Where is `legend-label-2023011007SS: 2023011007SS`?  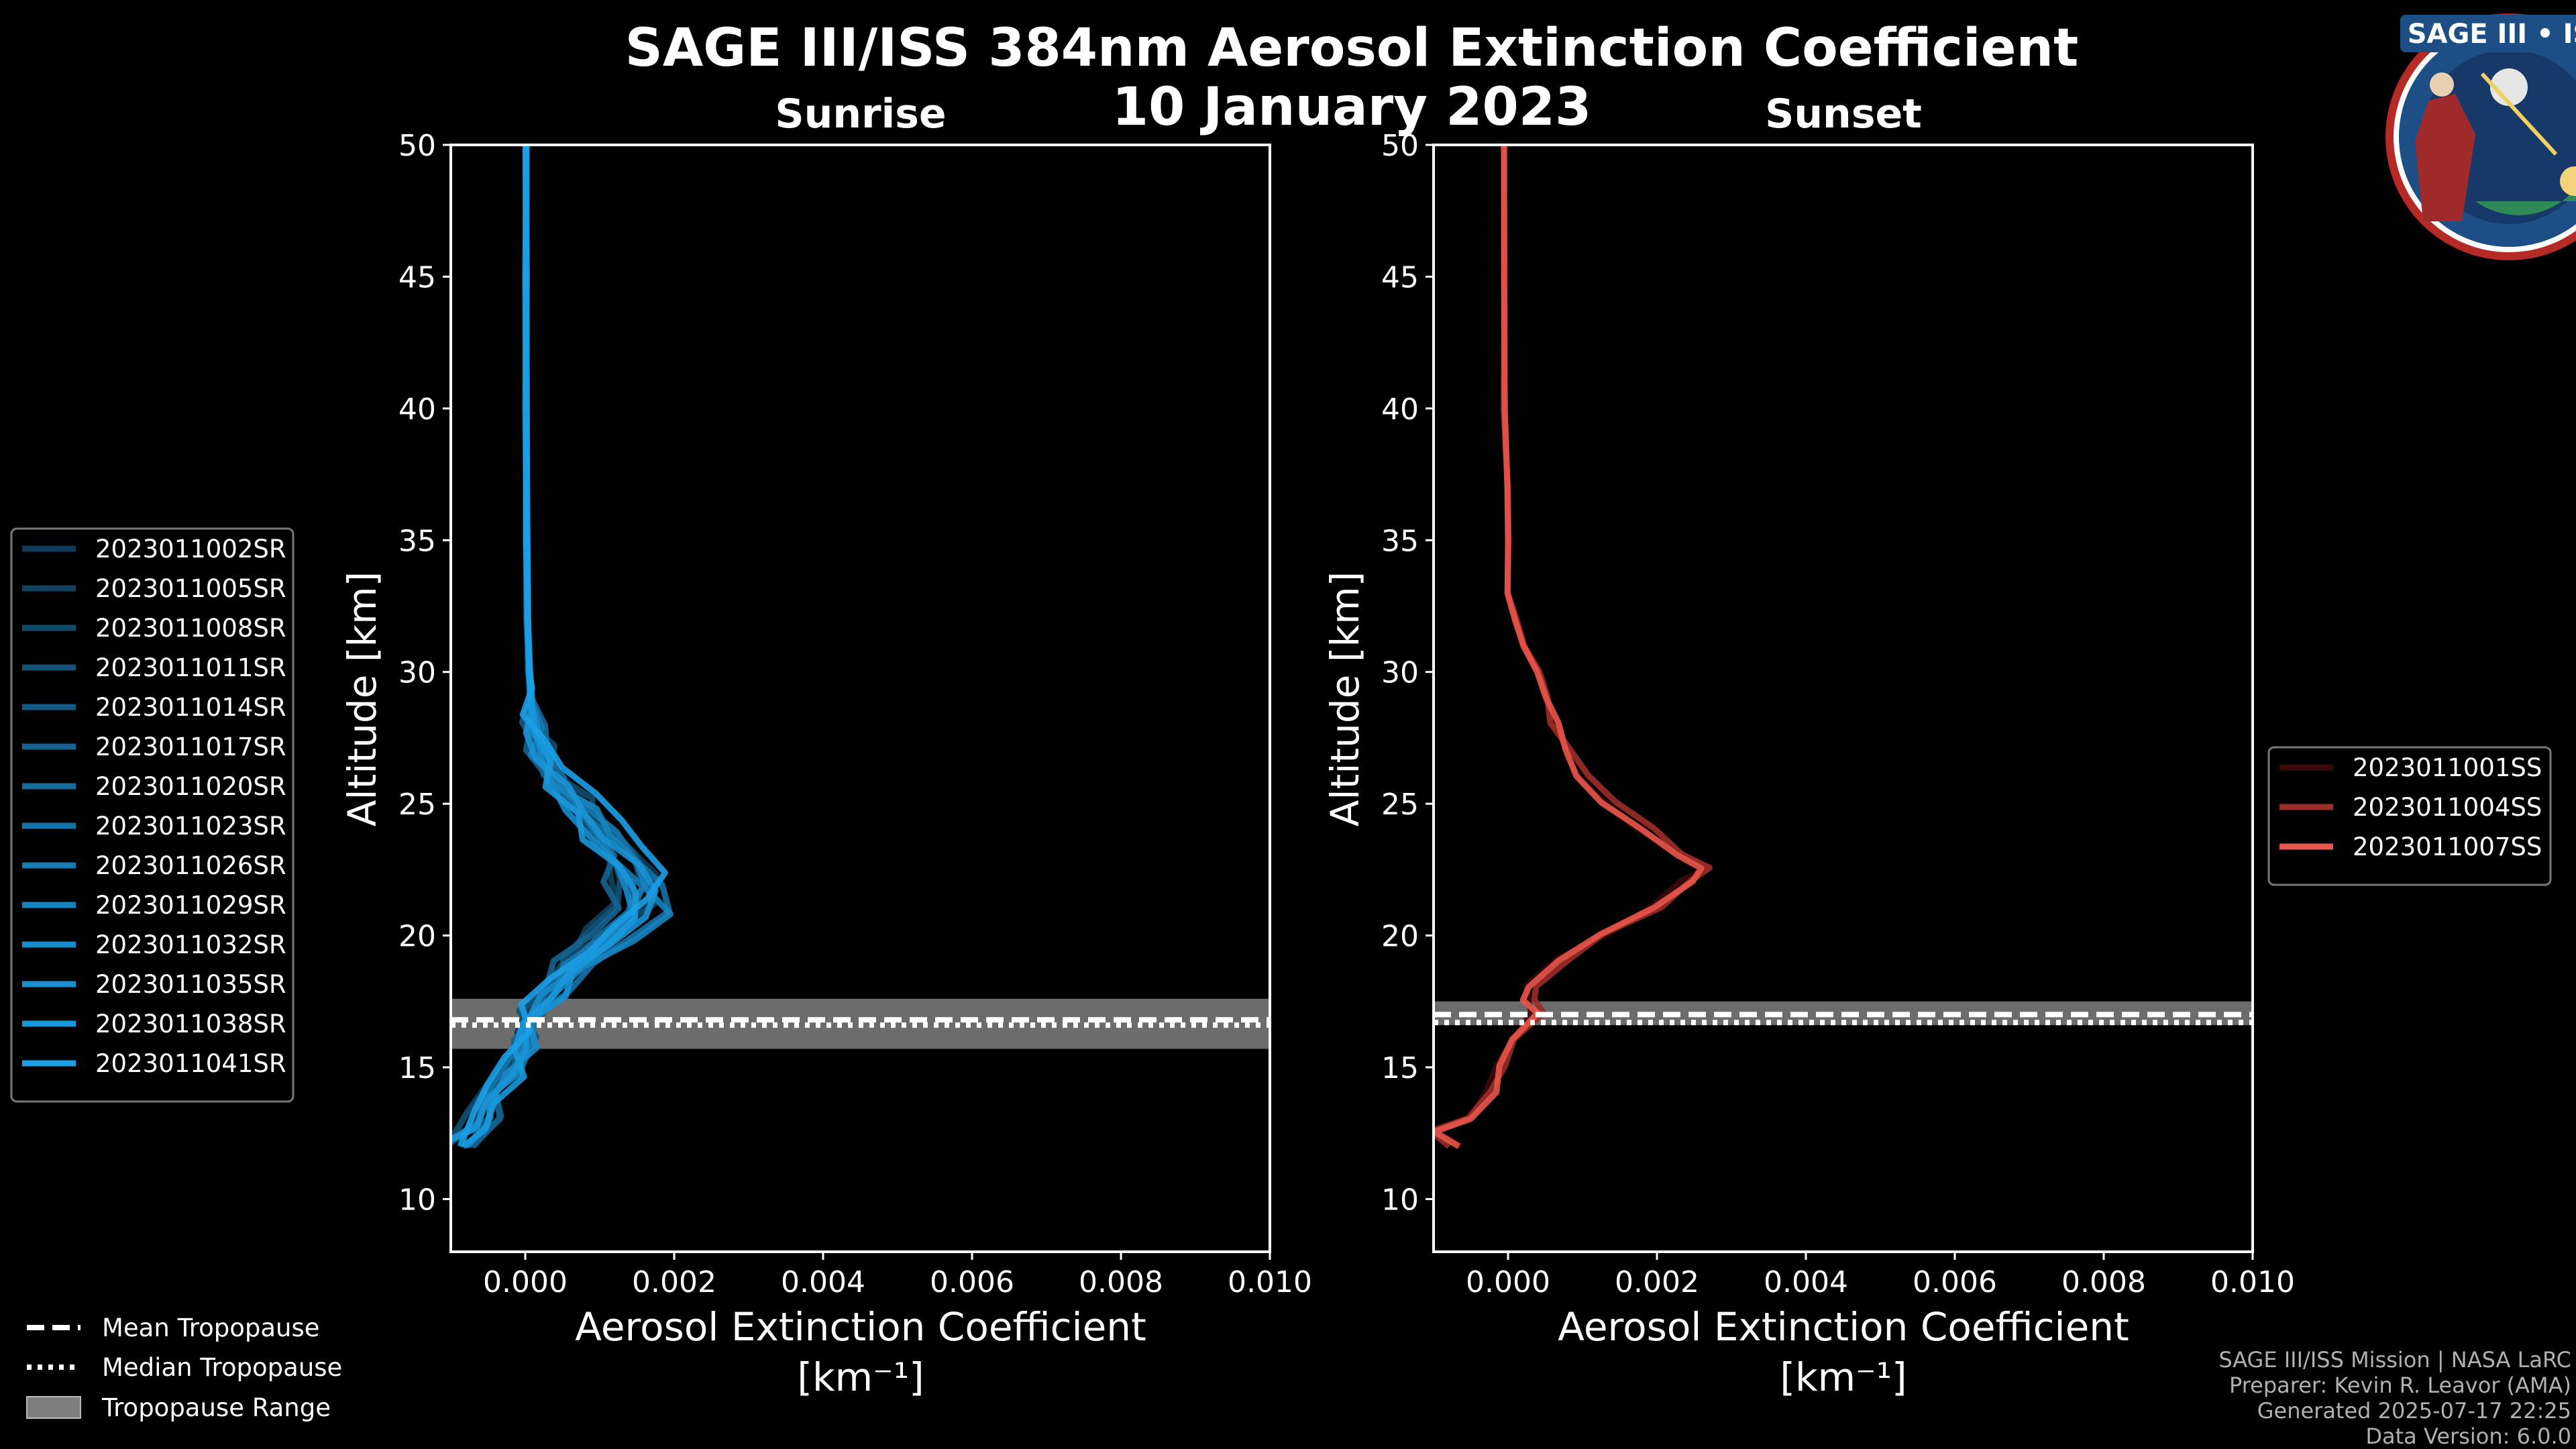
legend-label-2023011007SS: 2023011007SS is located at coordinates (2447, 847).